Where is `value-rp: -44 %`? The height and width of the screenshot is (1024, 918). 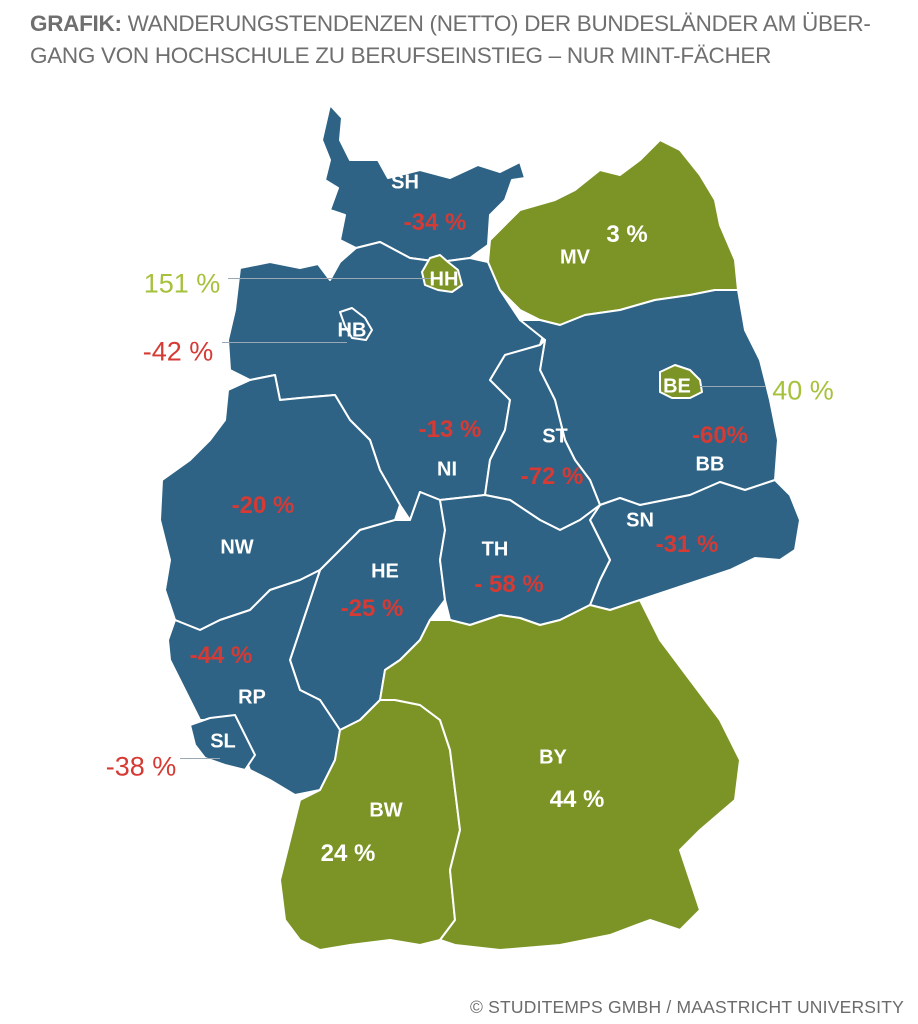
value-rp: -44 % is located at coordinates (221, 655).